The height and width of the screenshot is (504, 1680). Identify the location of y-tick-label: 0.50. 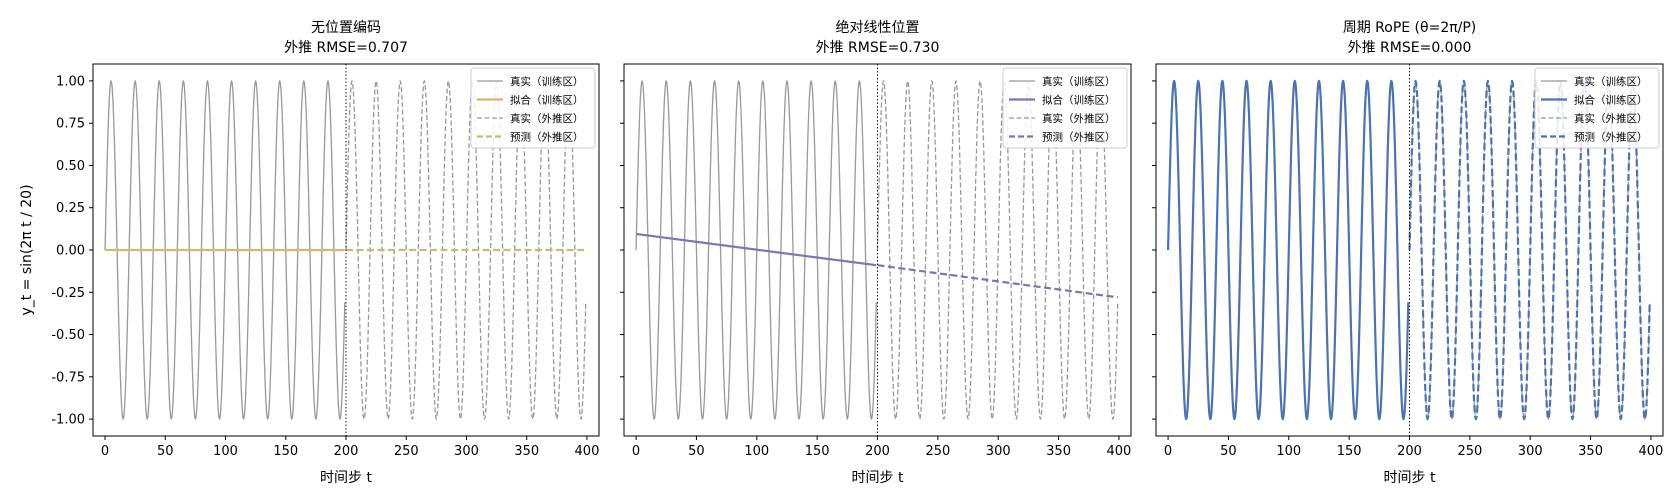
(70, 166).